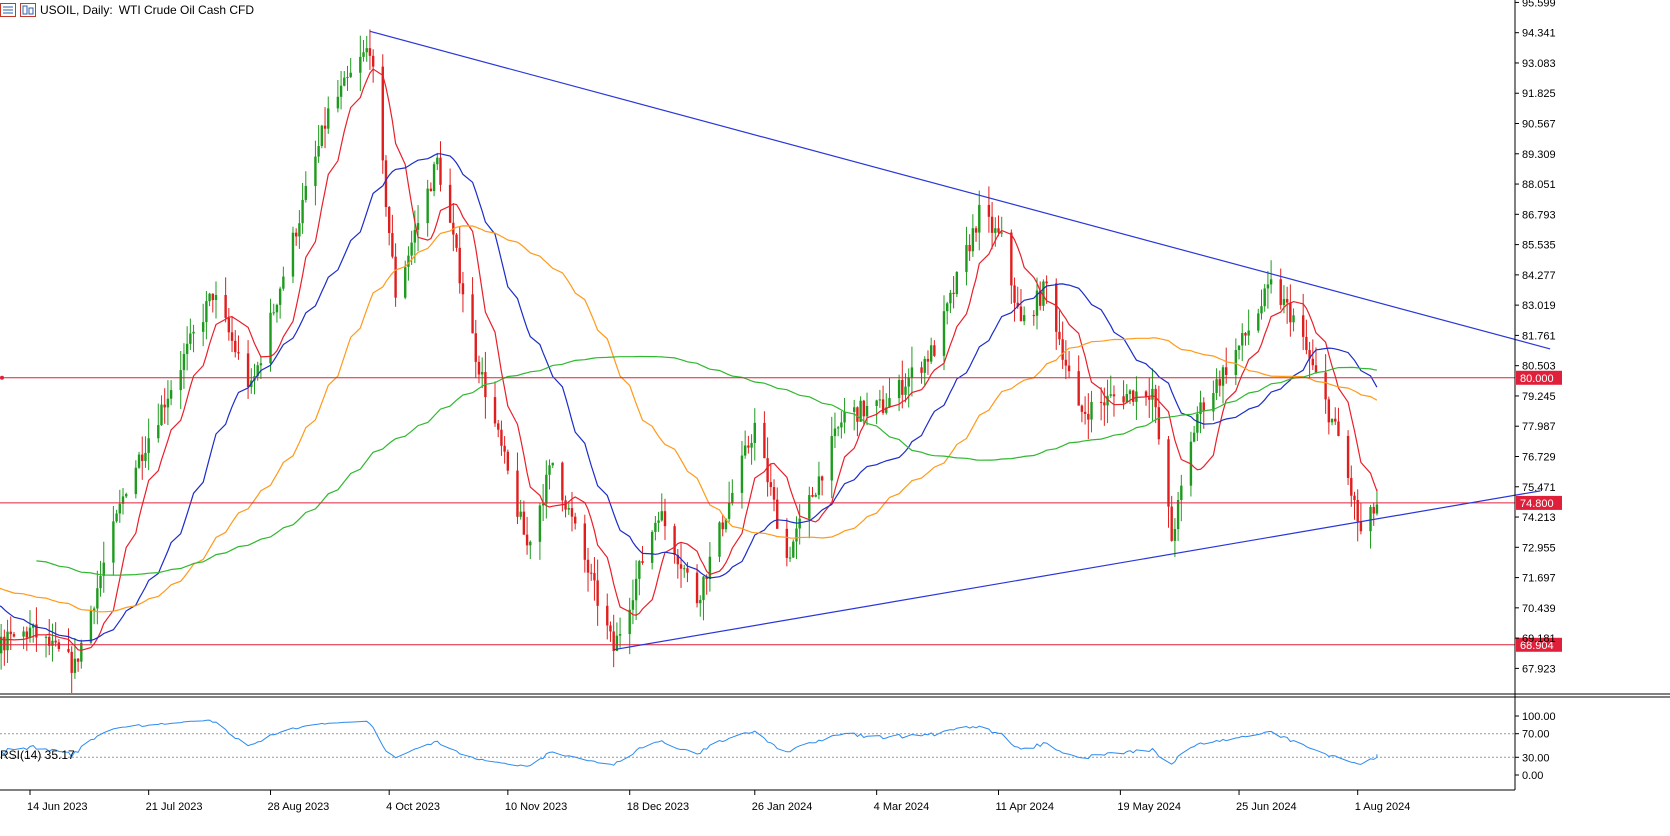 This screenshot has width=1670, height=836. I want to click on symbol-label: USOIL, Daily:, so click(76, 10).